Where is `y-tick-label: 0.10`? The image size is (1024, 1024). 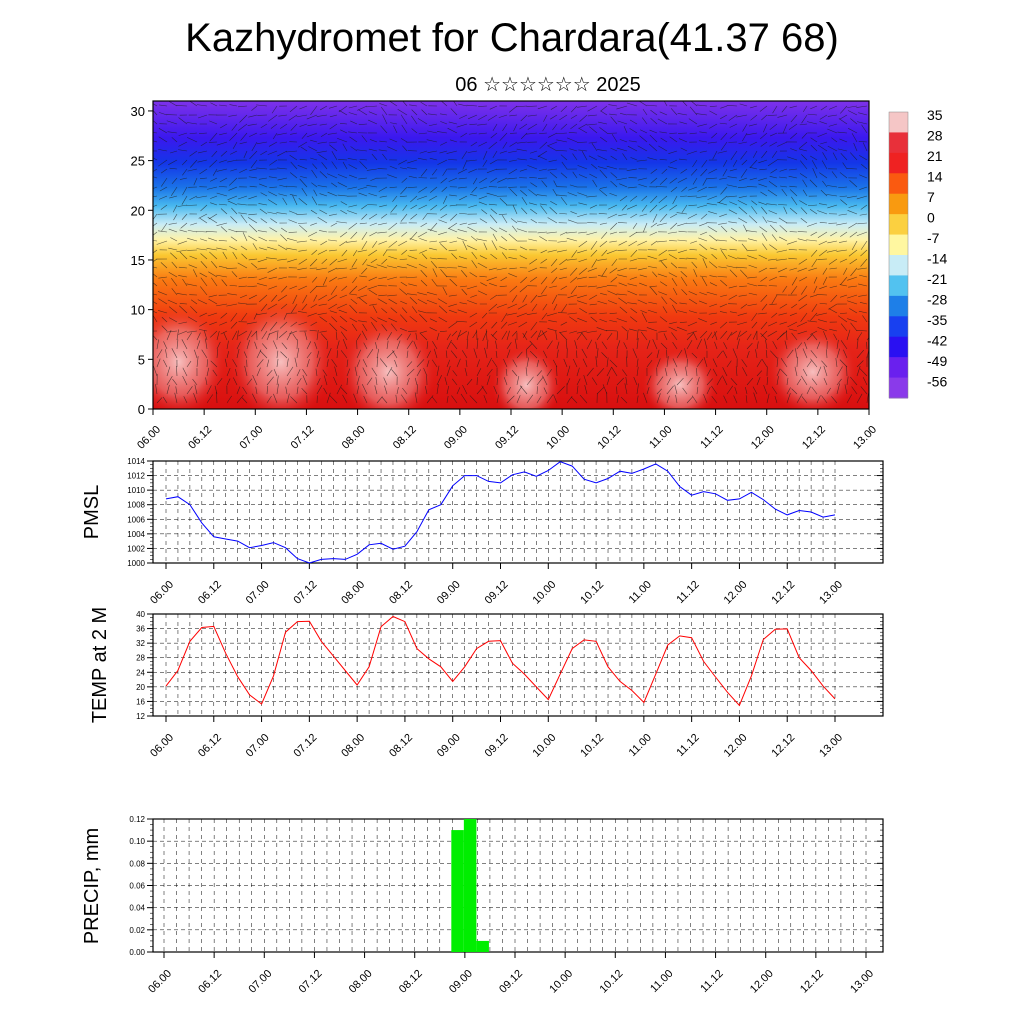 y-tick-label: 0.10 is located at coordinates (137, 841).